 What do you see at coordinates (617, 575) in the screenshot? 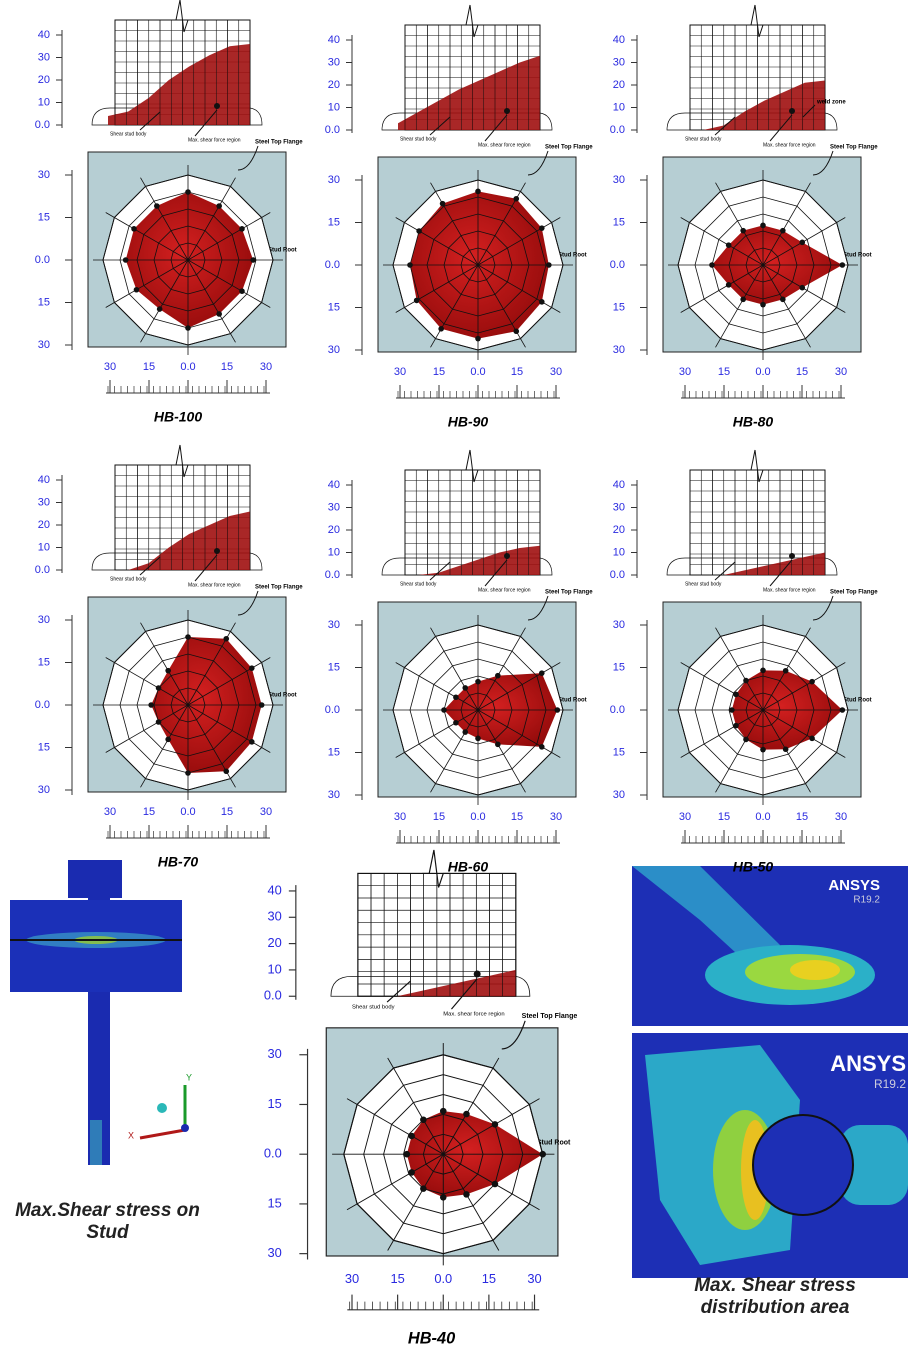
I see `profile-tick-label: 0.0` at bounding box center [617, 575].